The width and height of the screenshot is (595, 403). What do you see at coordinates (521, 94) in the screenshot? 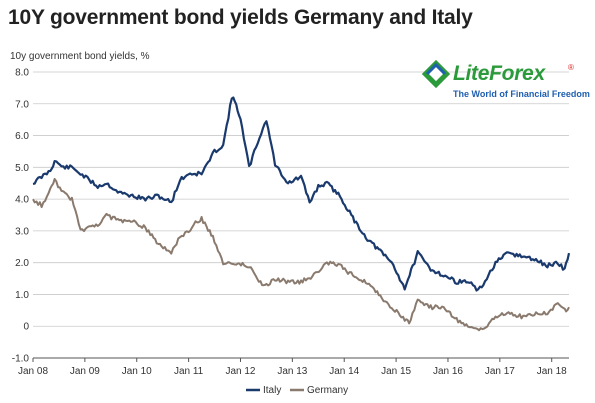
I see `brand-tagline: The World of Financial Freedom` at bounding box center [521, 94].